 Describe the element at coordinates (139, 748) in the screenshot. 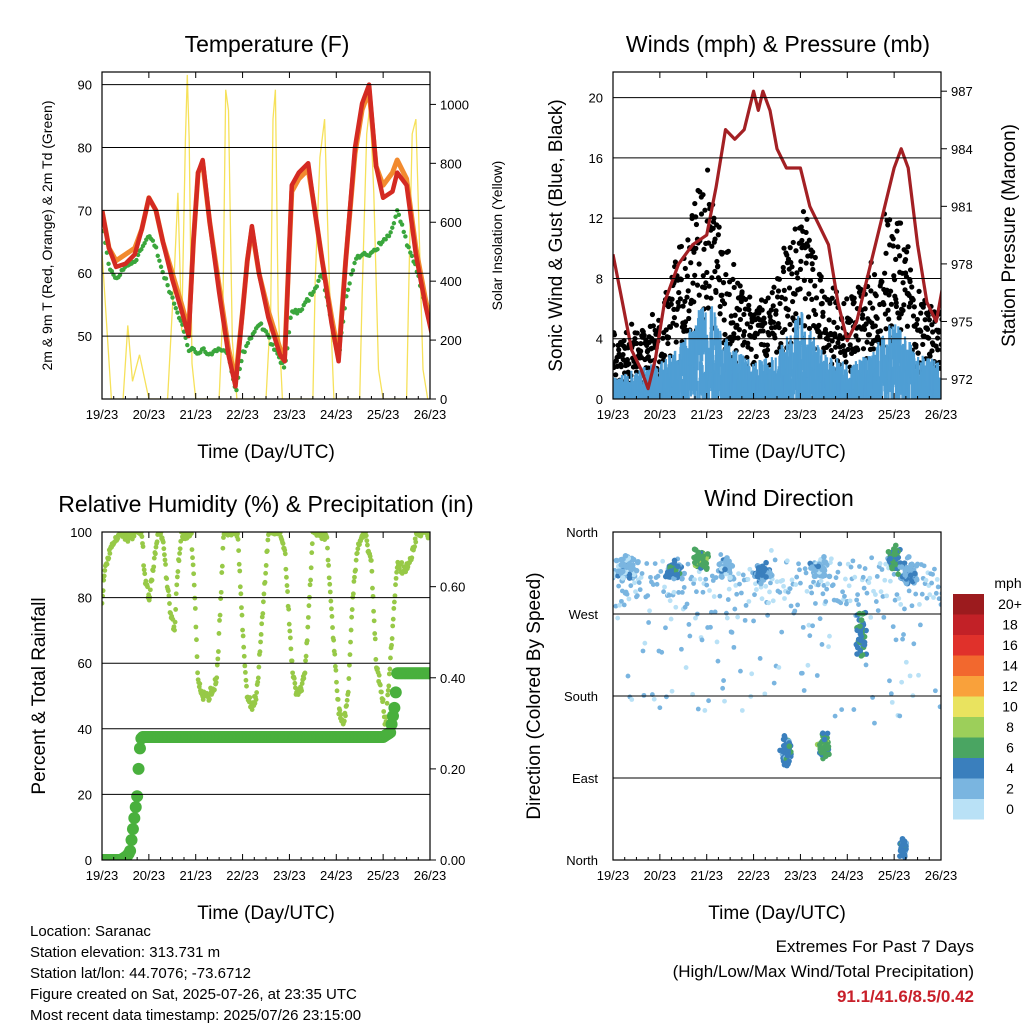

I see `rain-point` at that location.